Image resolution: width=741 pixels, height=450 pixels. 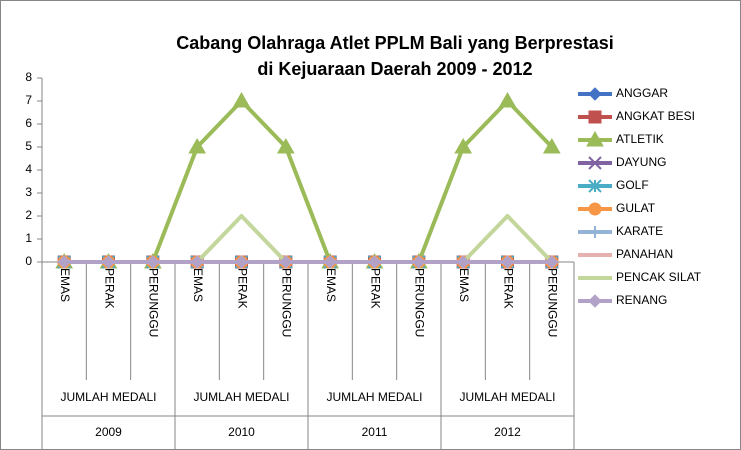 I want to click on legend-label: PENCAK SILAT, so click(x=659, y=277).